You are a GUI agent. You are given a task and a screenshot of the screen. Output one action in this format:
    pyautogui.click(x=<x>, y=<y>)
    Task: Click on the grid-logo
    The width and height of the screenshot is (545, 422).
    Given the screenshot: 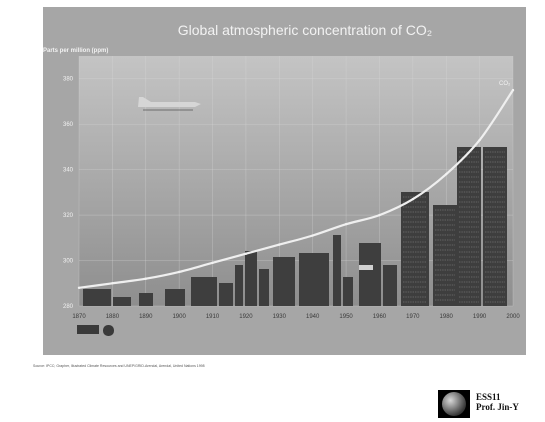 What is the action you would take?
    pyautogui.click(x=108, y=330)
    